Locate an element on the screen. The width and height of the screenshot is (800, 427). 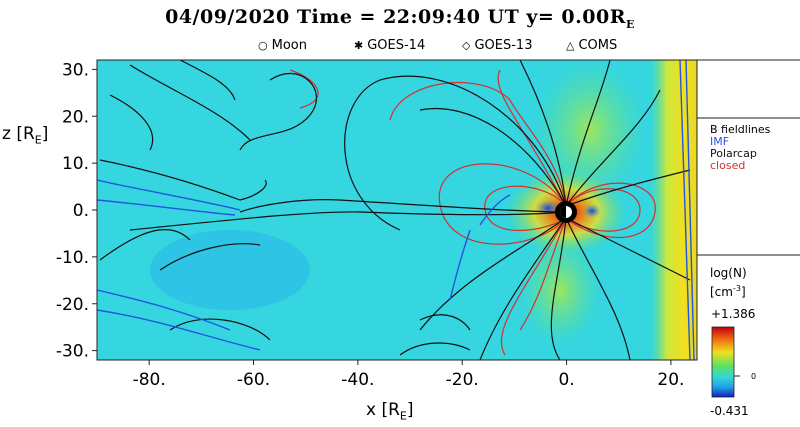
y-tick-label: -10. is located at coordinates (72, 258).